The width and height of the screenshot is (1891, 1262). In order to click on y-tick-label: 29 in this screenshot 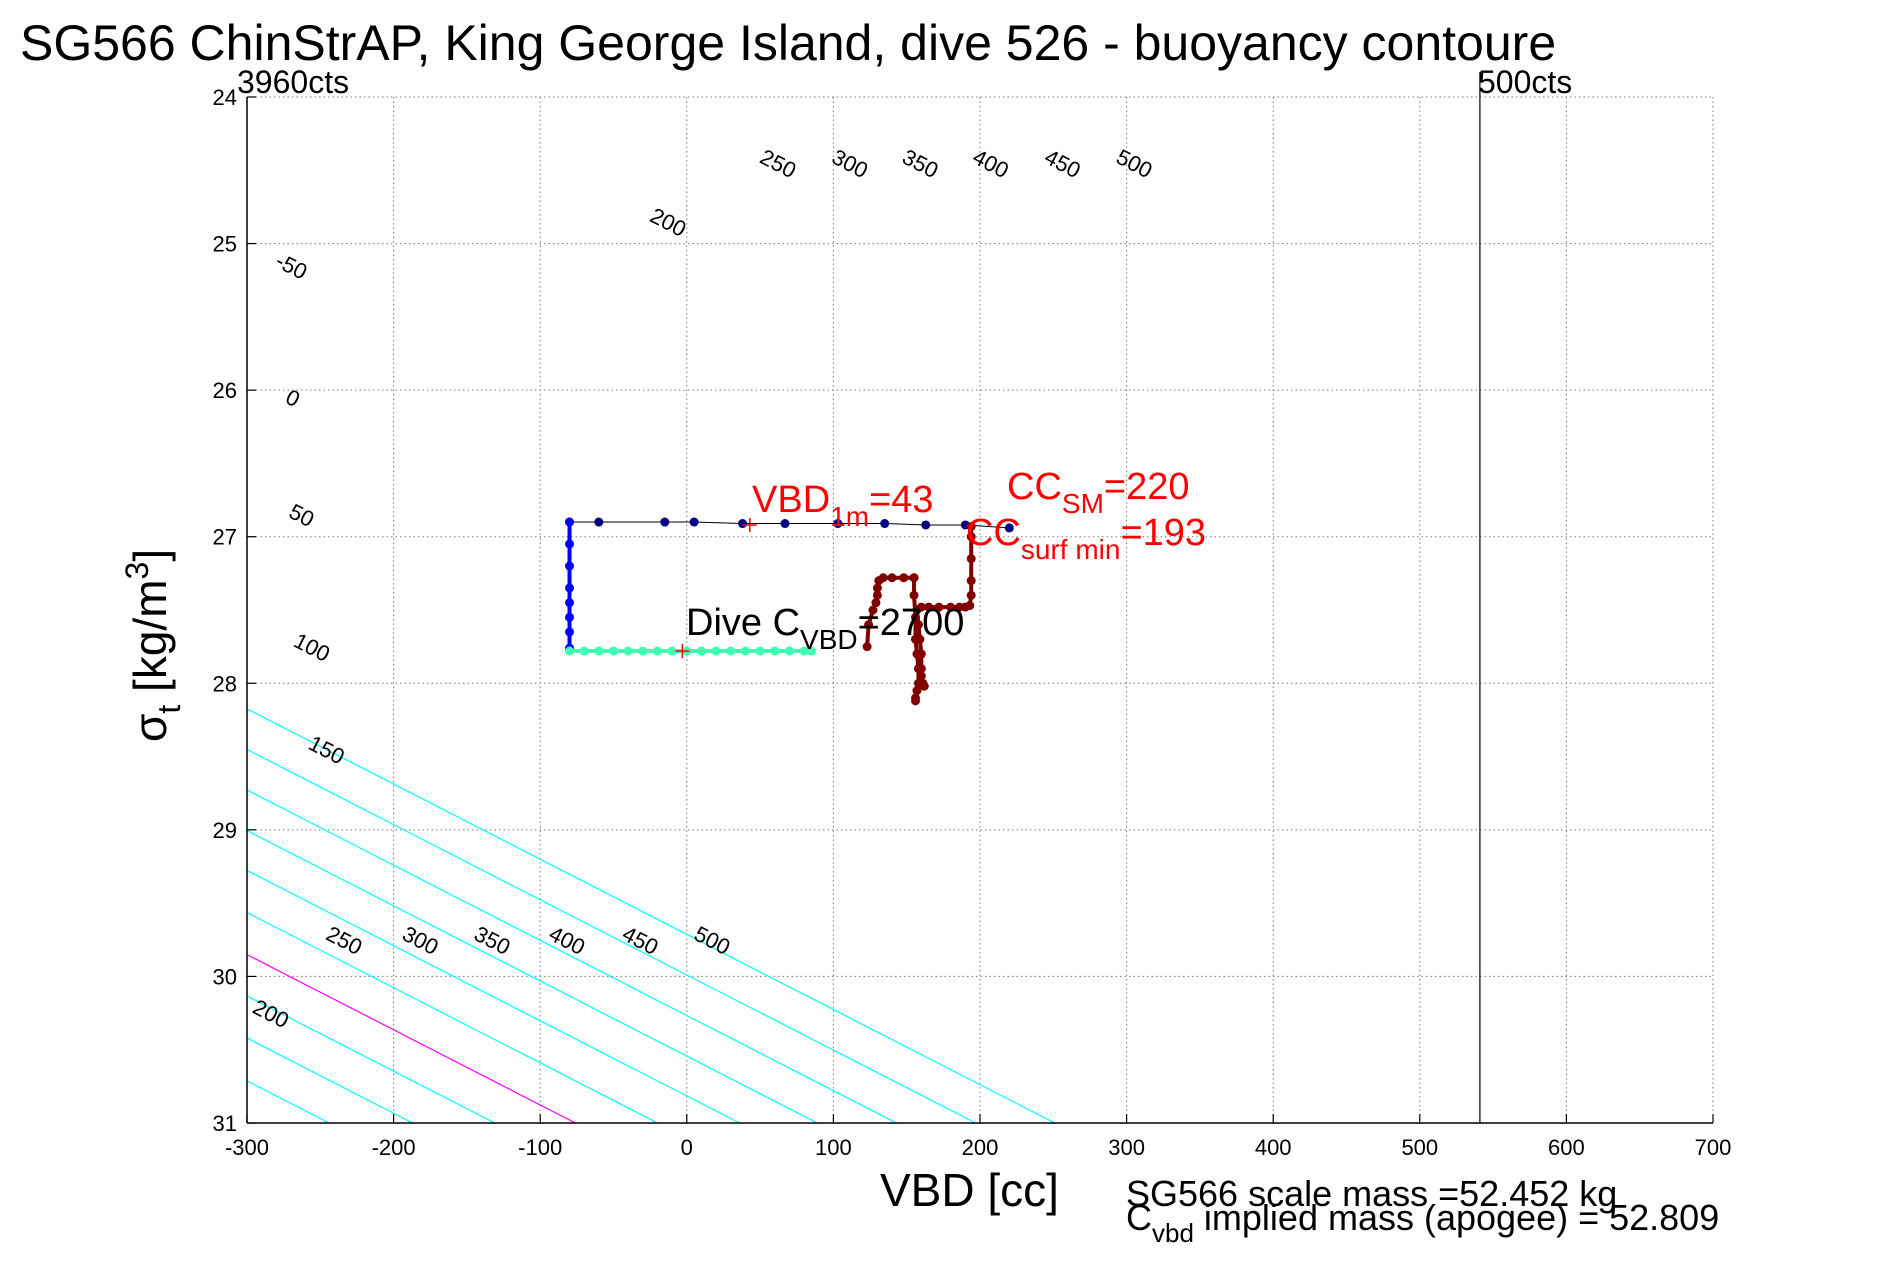, I will do `click(225, 830)`.